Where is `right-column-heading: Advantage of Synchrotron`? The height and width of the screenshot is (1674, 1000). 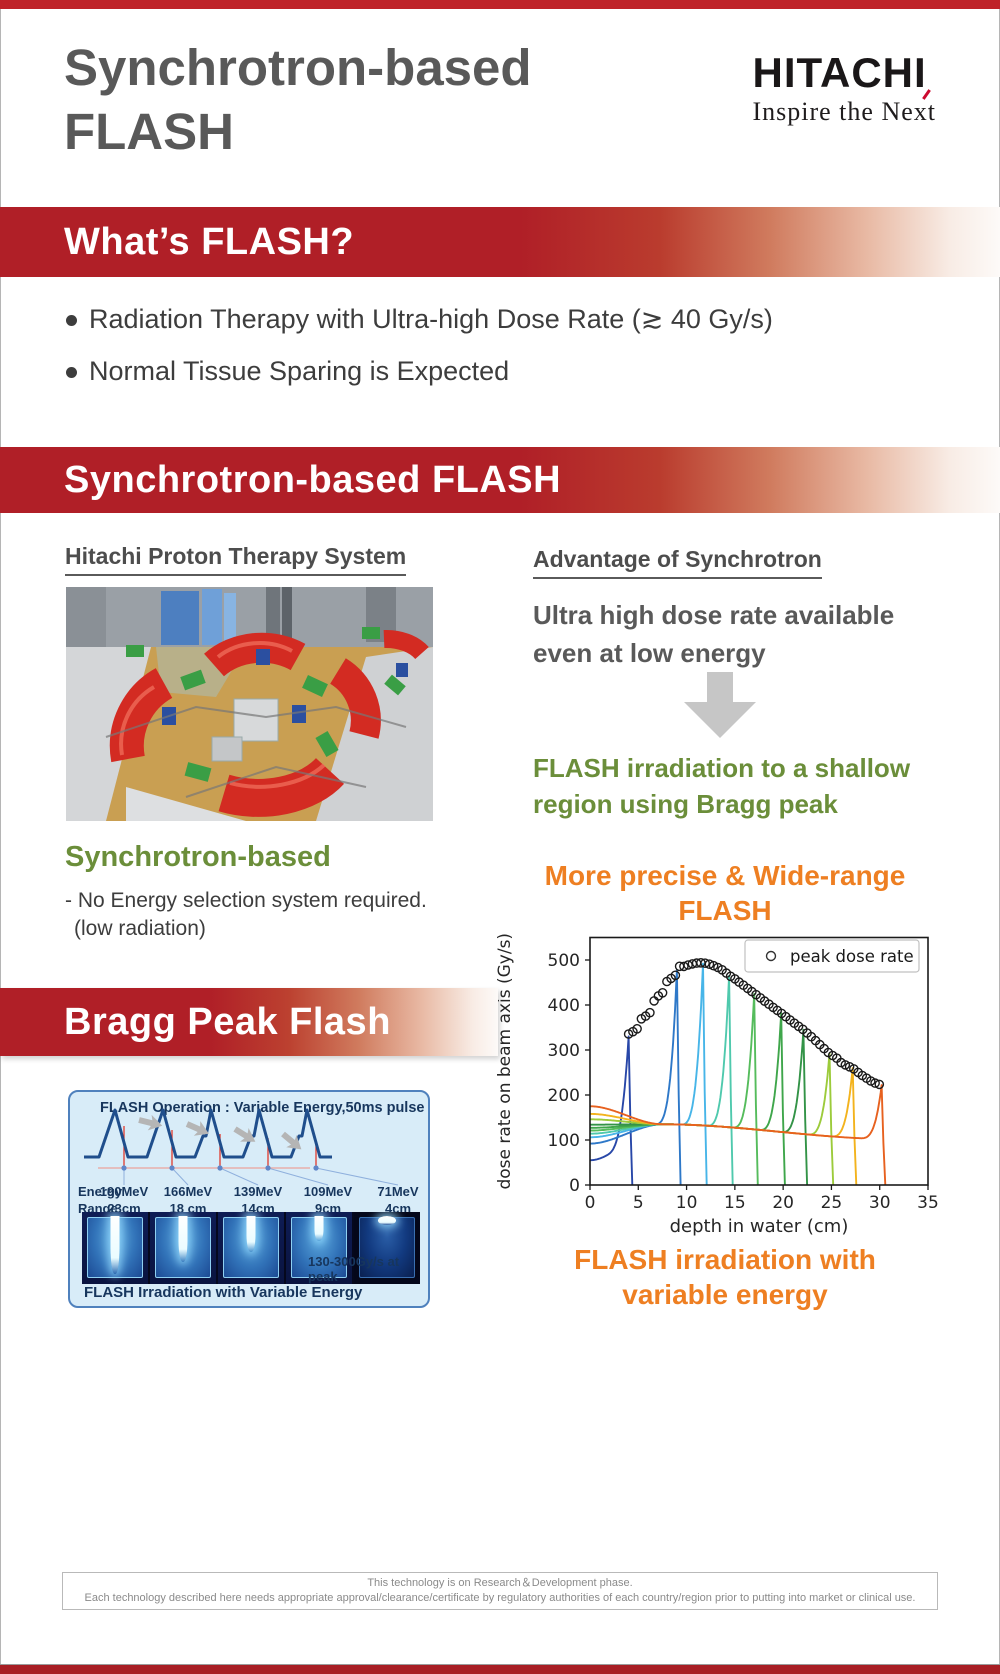
right-column-heading: Advantage of Synchrotron is located at coordinates (677, 562).